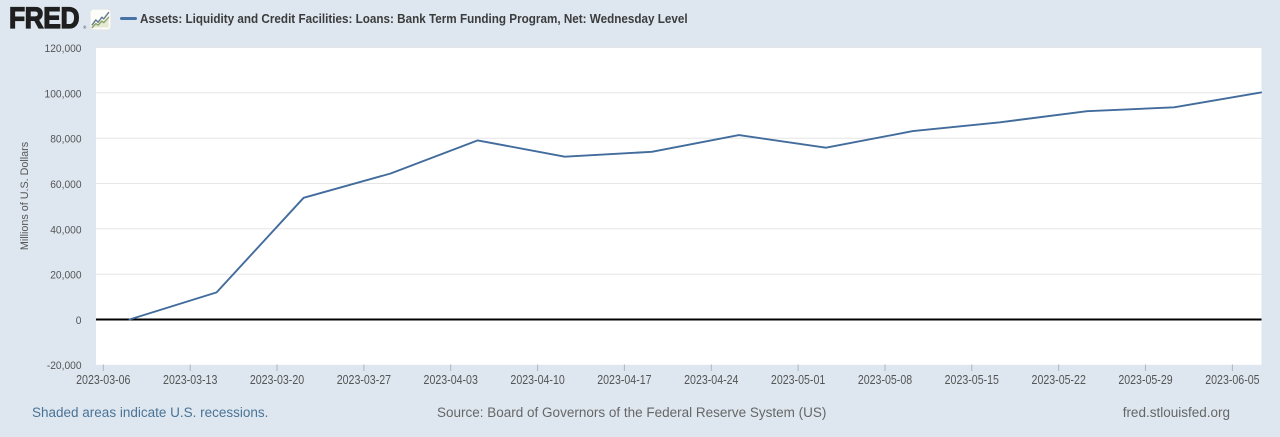 Image resolution: width=1280 pixels, height=437 pixels. What do you see at coordinates (451, 380) in the screenshot?
I see `svg-text: 2023-04-03` at bounding box center [451, 380].